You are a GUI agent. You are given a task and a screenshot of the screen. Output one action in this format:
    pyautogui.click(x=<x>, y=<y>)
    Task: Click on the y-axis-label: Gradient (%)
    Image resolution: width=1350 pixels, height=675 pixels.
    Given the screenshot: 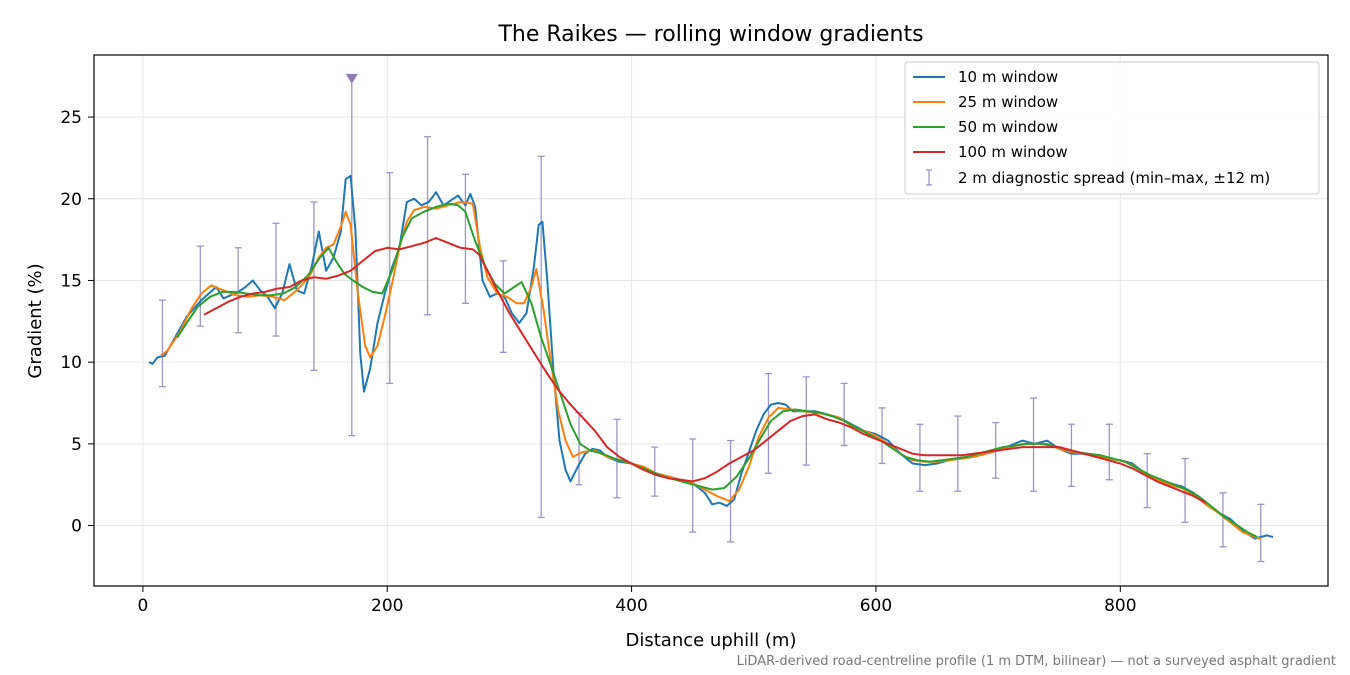 What is the action you would take?
    pyautogui.click(x=35, y=320)
    